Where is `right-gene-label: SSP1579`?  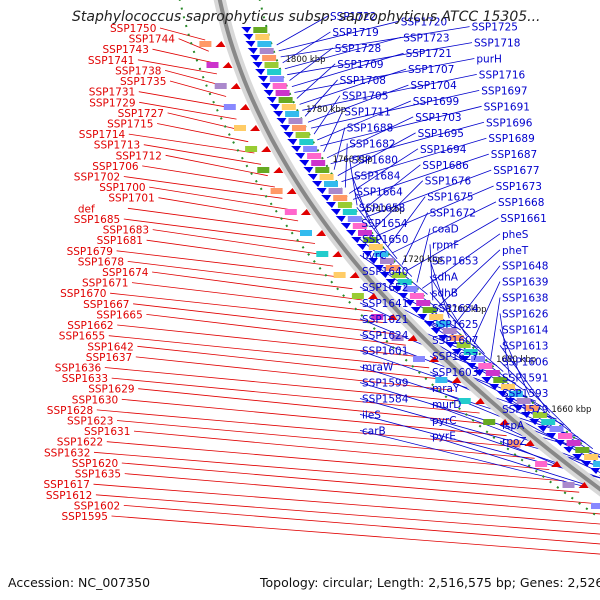
right-gene-label: SSP1579 is located at coordinates (525, 410).